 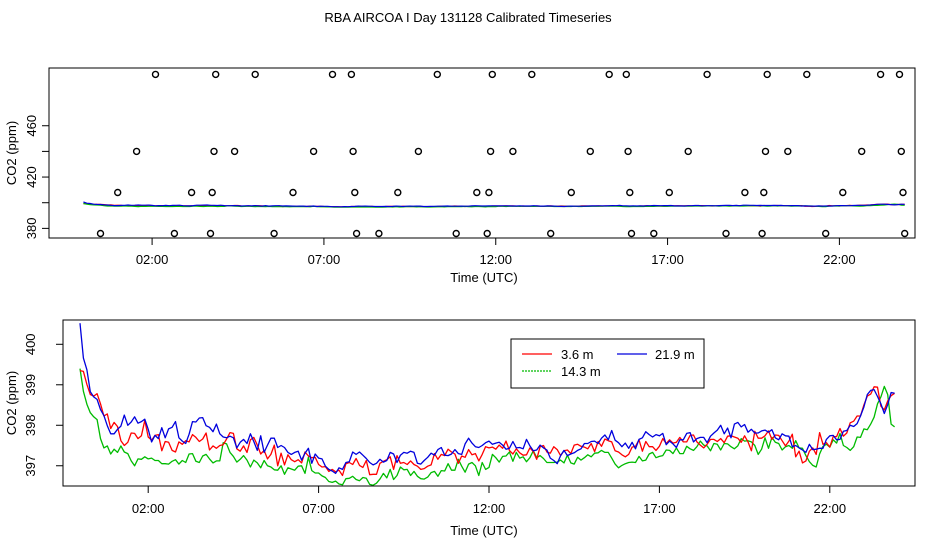 What do you see at coordinates (577, 354) in the screenshot?
I see `legend-label-3.6m: 3.6 m` at bounding box center [577, 354].